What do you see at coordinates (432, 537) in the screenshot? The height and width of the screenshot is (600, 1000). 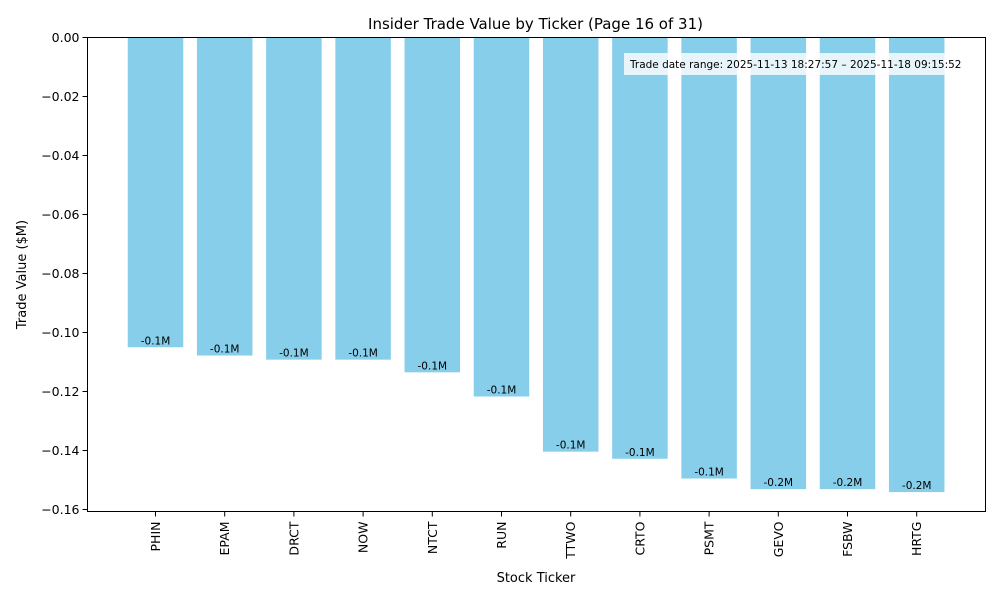 I see `x-tick-label-ntct: NTCT` at bounding box center [432, 537].